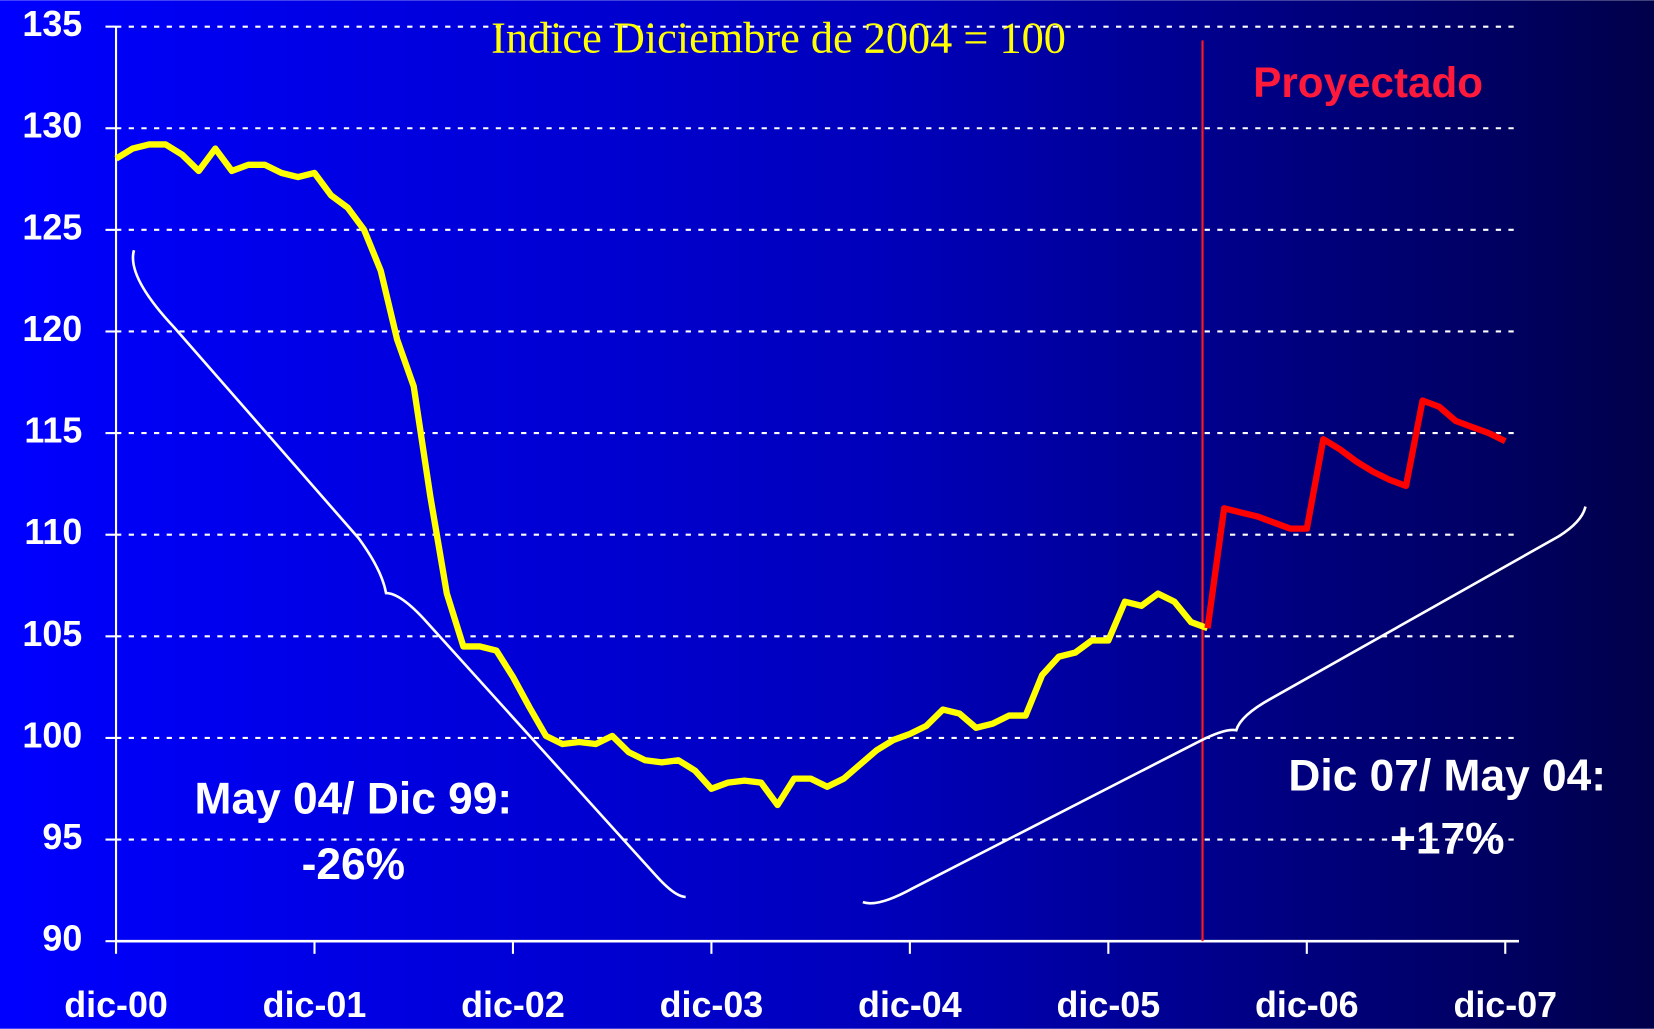  What do you see at coordinates (1447, 839) in the screenshot?
I see `annotation: +17%` at bounding box center [1447, 839].